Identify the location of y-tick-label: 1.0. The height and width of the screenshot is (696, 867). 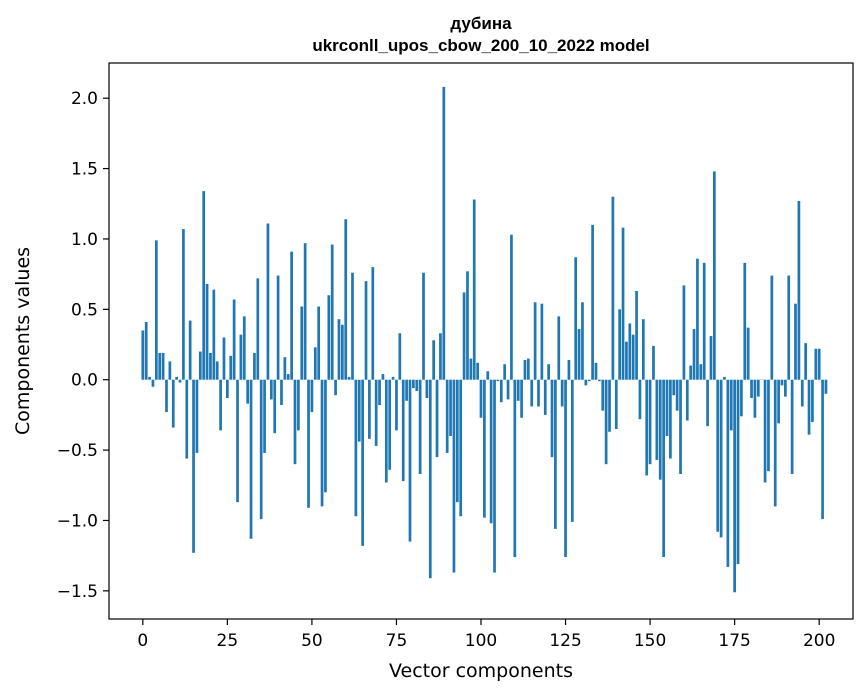
(84, 240).